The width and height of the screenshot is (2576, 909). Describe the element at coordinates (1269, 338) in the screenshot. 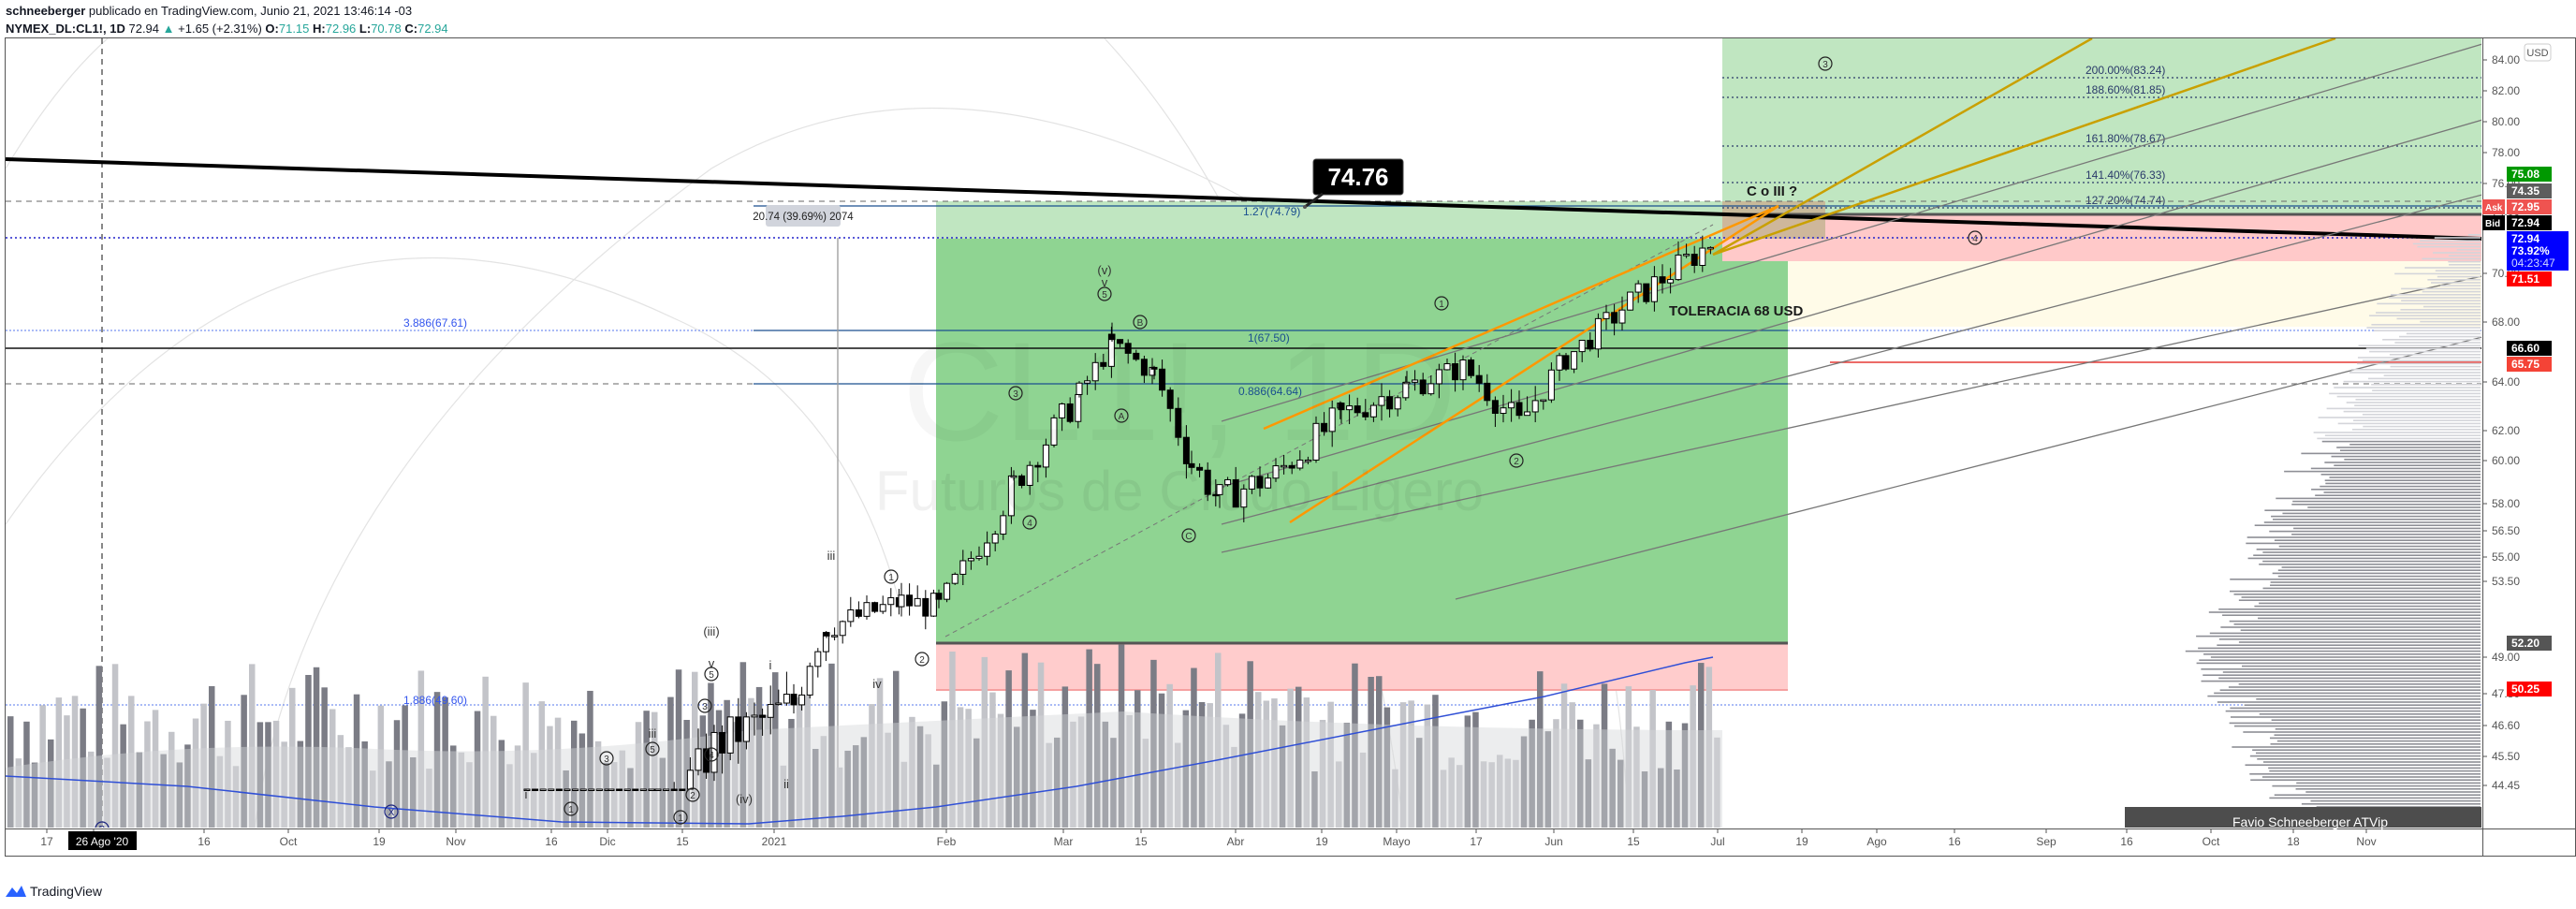

I see `fib-1-label: 1(67.50)` at that location.